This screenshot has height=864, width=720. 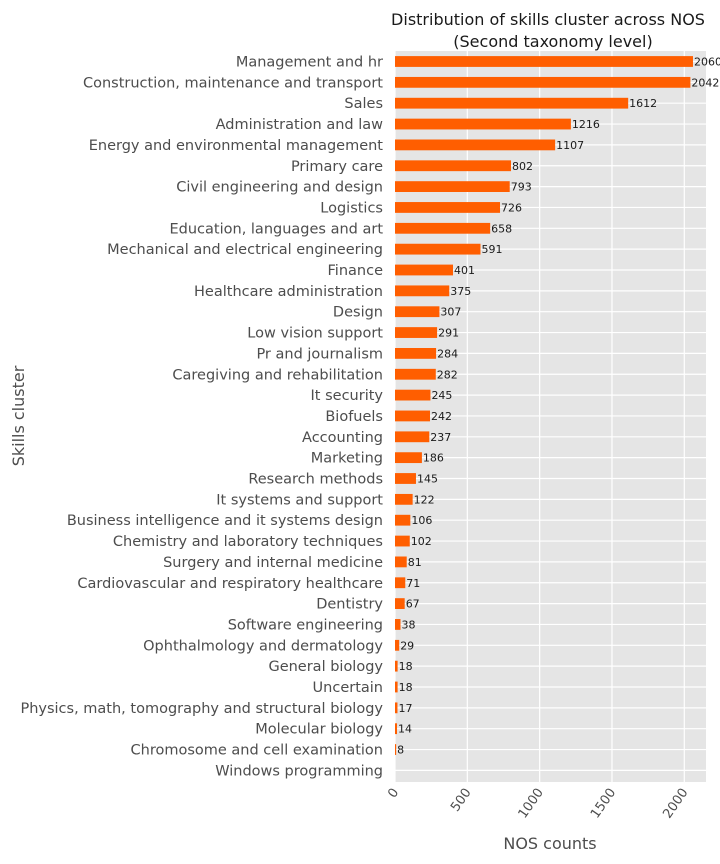 What do you see at coordinates (491, 249) in the screenshot?
I see `value-label: 591` at bounding box center [491, 249].